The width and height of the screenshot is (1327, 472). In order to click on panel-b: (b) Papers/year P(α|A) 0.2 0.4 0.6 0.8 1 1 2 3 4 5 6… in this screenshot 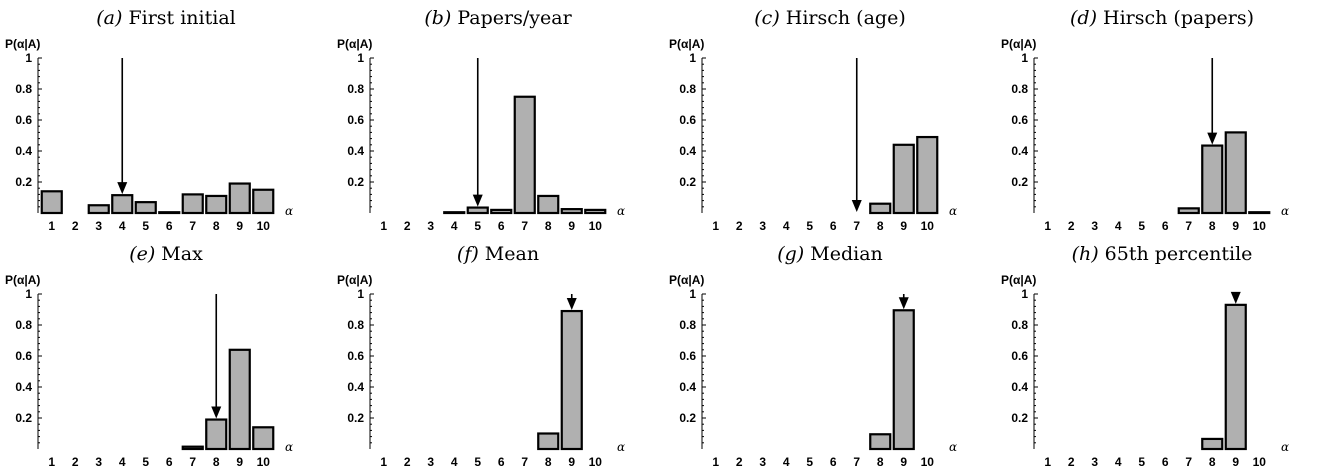, I will do `click(481, 120)`.